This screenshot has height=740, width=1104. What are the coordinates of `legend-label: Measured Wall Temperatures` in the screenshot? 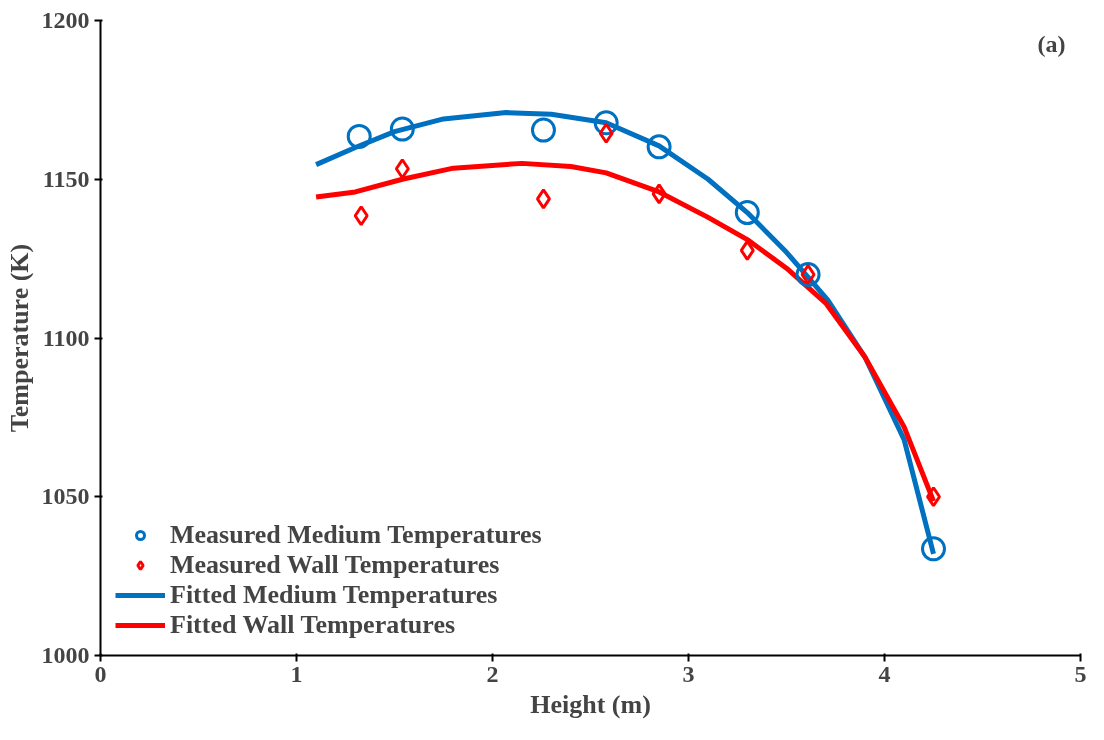 It's located at (335, 565).